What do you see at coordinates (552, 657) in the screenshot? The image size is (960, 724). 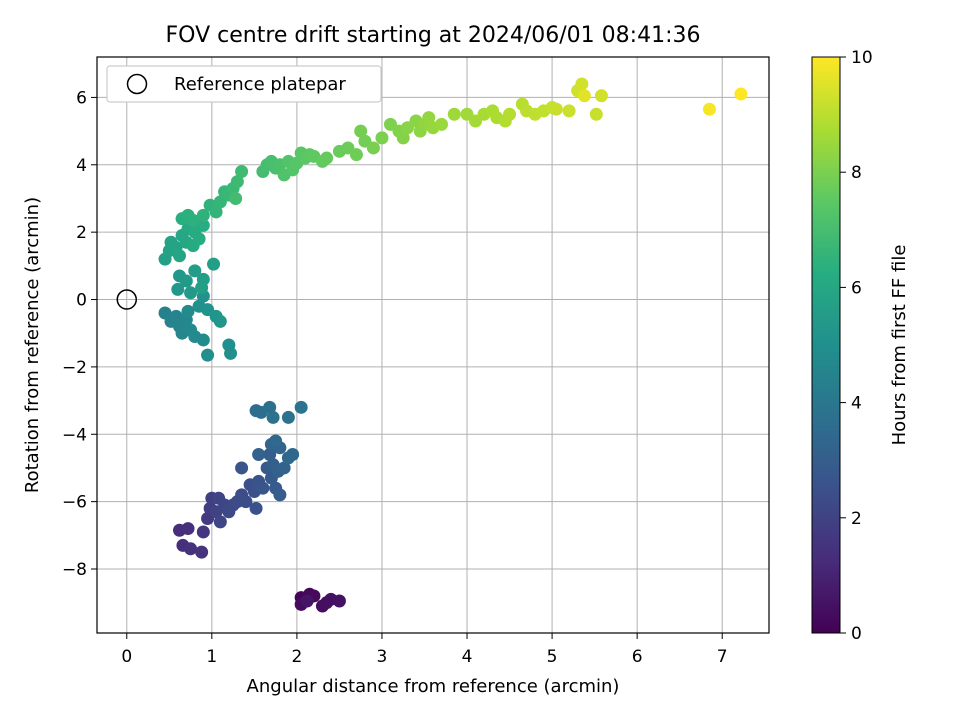 I see `x-tick-label: 5` at bounding box center [552, 657].